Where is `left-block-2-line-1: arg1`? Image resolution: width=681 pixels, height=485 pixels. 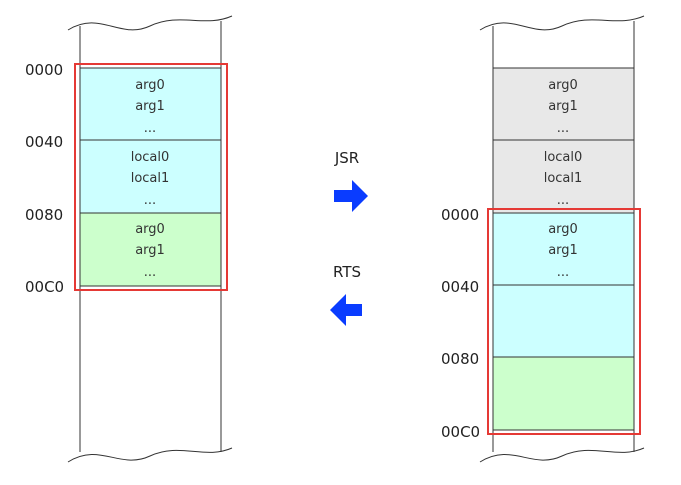
left-block-2-line-1: arg1 is located at coordinates (150, 250).